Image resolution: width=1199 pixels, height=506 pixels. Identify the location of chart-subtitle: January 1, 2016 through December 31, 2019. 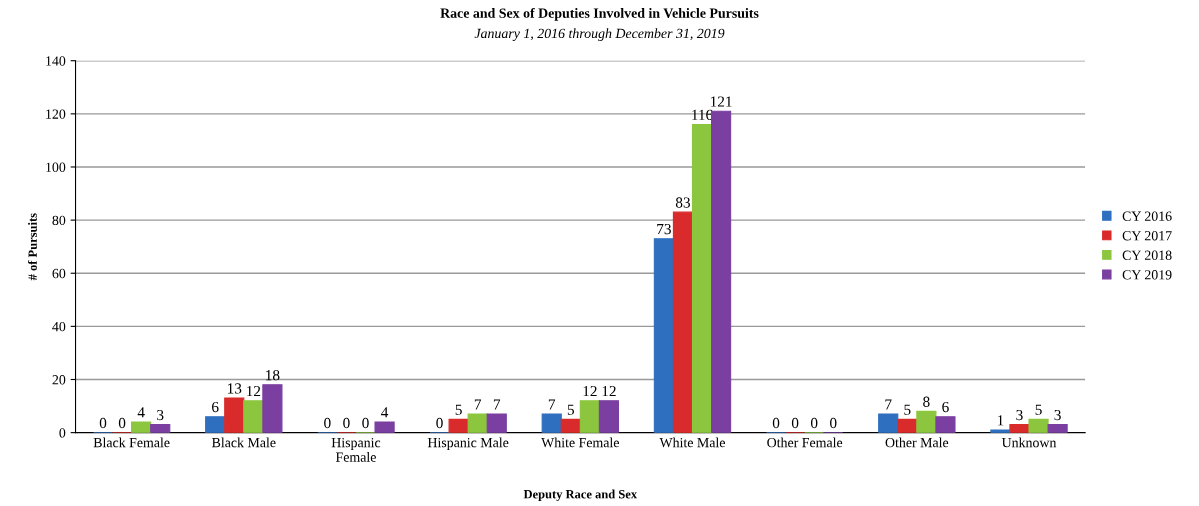
(599, 34).